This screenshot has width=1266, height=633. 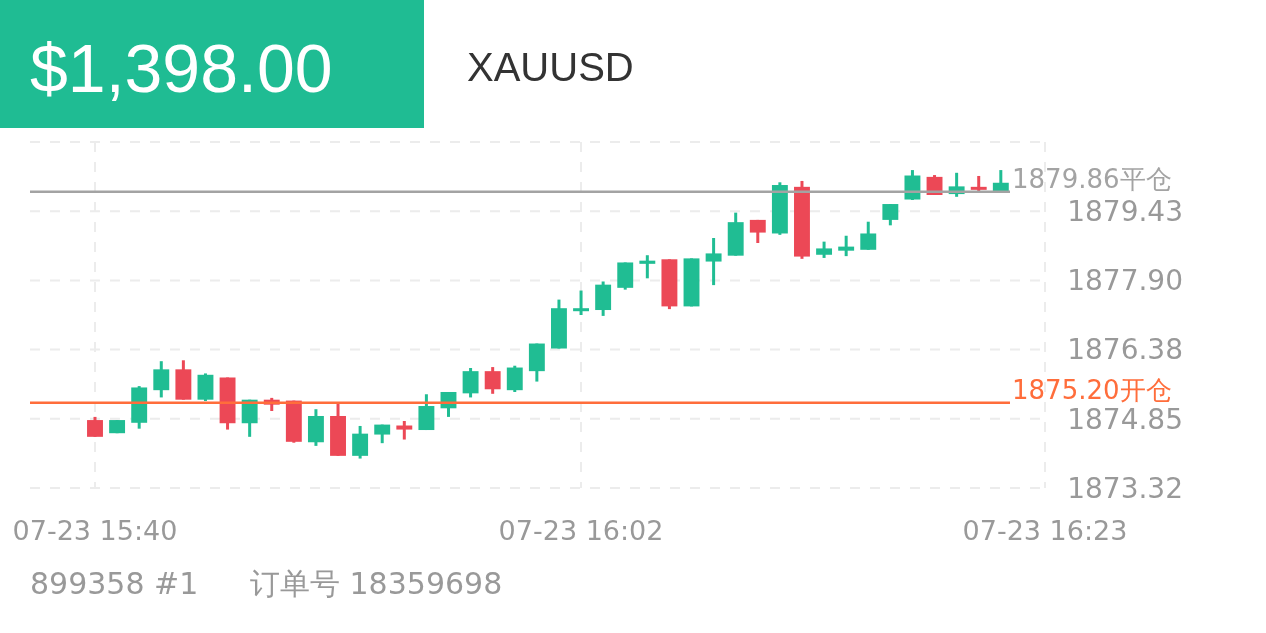 I want to click on y-tick-label: 1873.32, so click(x=1125, y=488).